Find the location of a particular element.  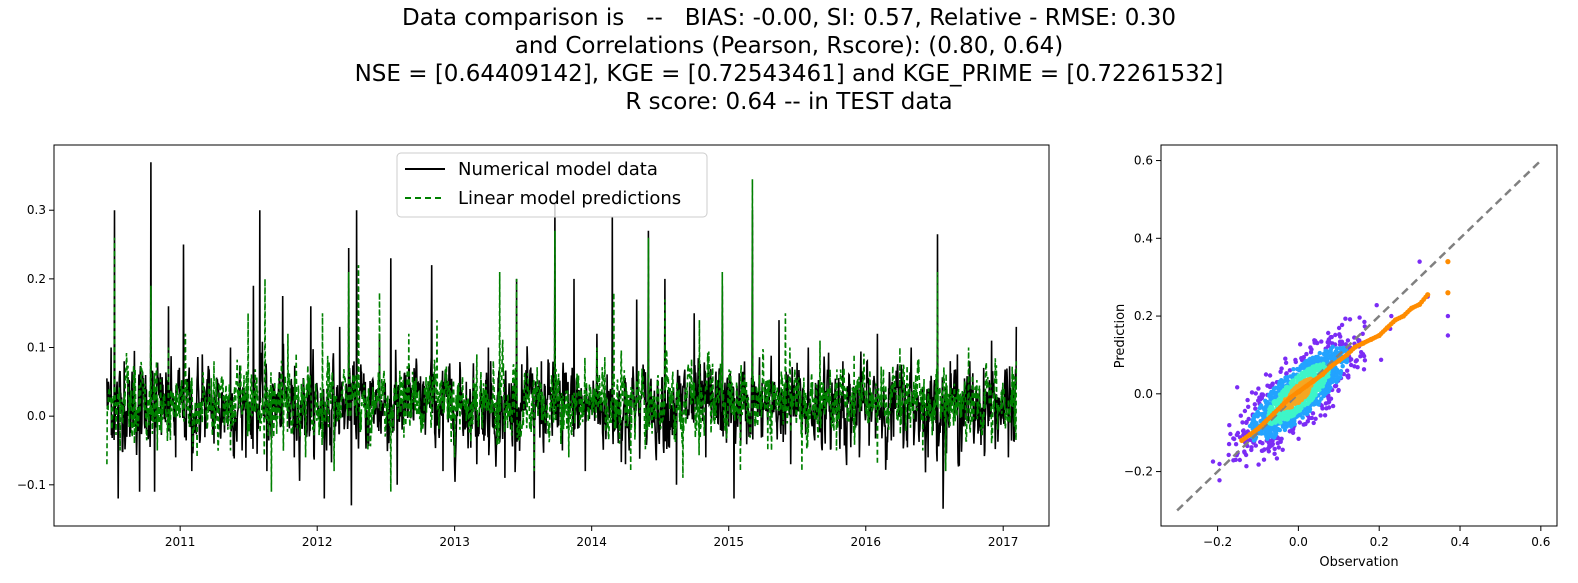

legend-label-linear: Linear model predictions is located at coordinates (569, 198).